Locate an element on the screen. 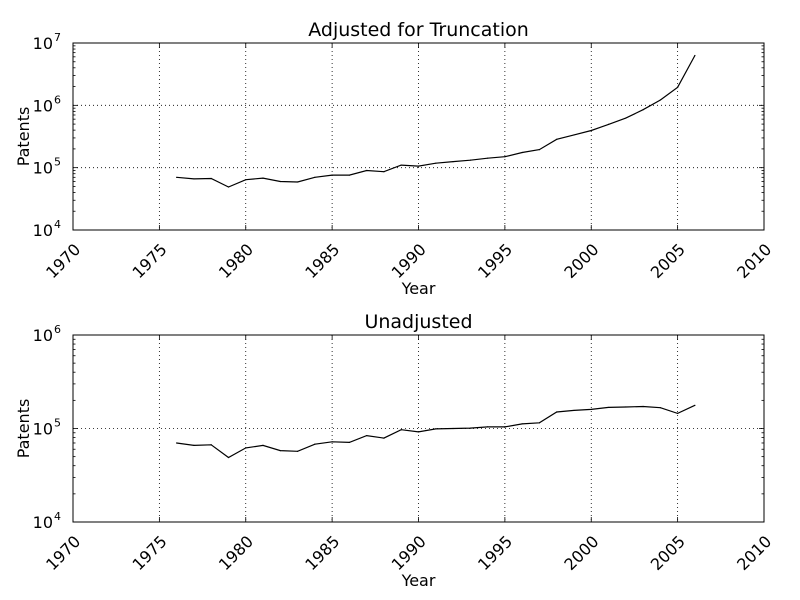 The width and height of the screenshot is (800, 600). x-tick-label: 2005 is located at coordinates (668, 261).